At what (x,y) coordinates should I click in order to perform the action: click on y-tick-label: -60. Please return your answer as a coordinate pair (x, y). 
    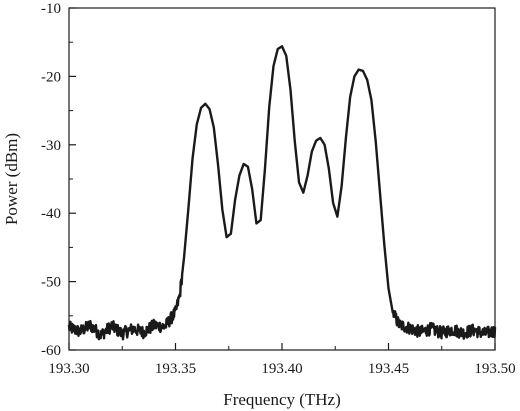
    Looking at the image, I should click on (51, 351).